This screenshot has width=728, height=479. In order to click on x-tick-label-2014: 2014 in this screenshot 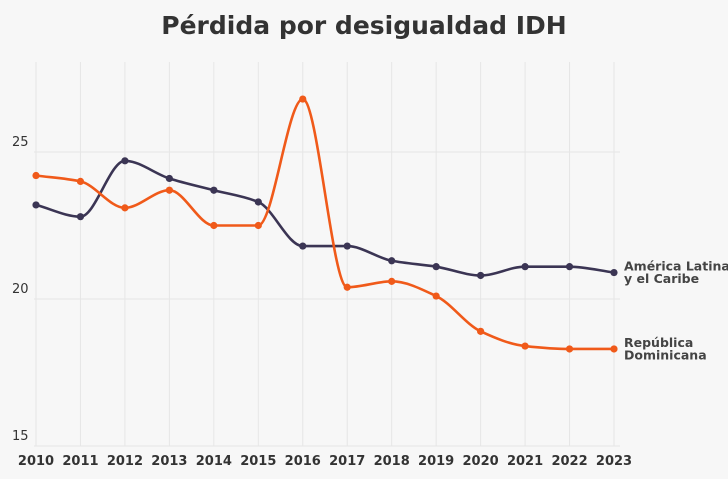, I will do `click(214, 461)`.